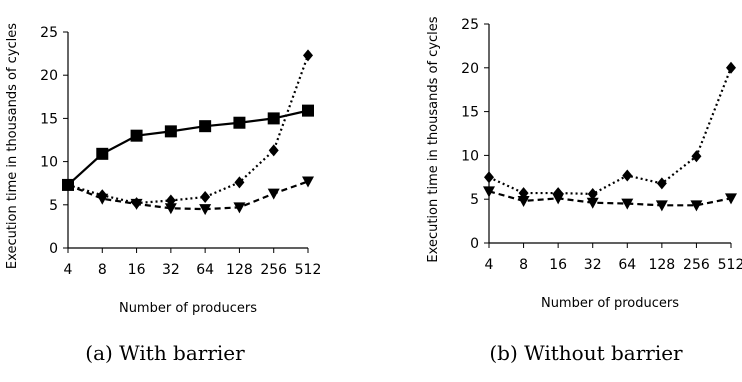 This screenshot has height=382, width=742. Describe the element at coordinates (586, 353) in the screenshot. I see `chart-caption: (b) Without barrier` at that location.